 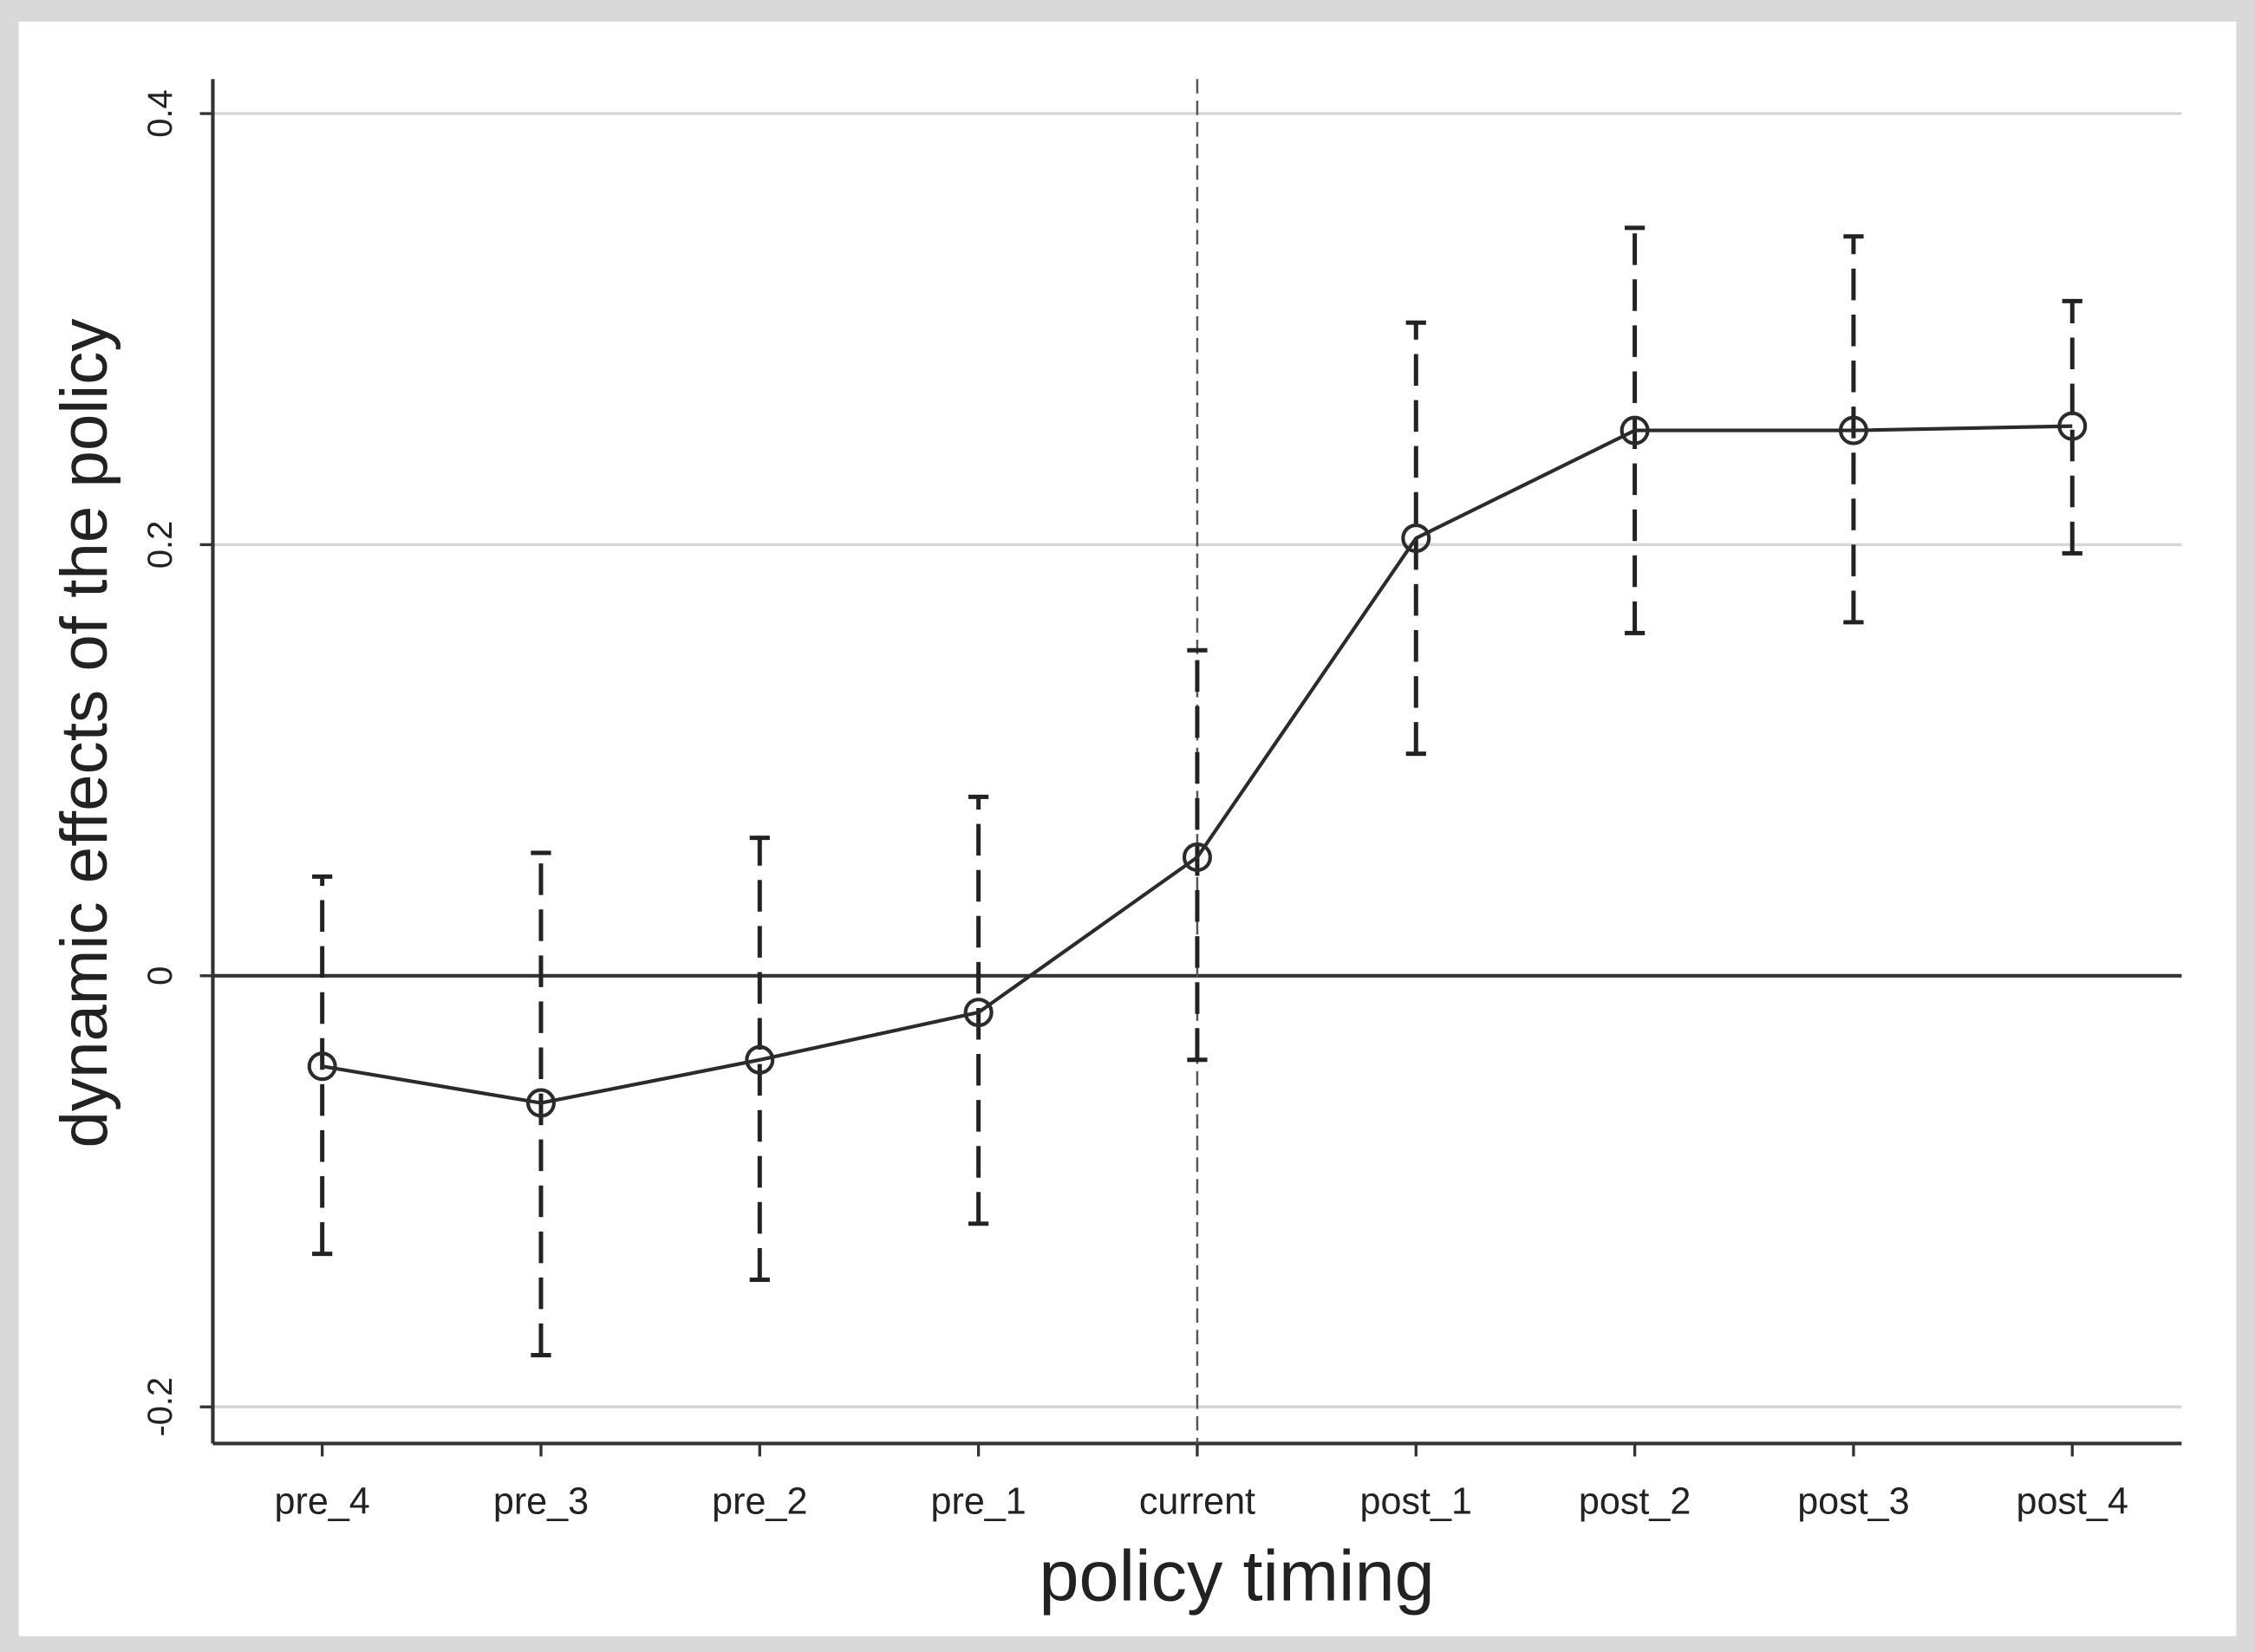 What do you see at coordinates (160, 975) in the screenshot?
I see `y-tick-label: 0` at bounding box center [160, 975].